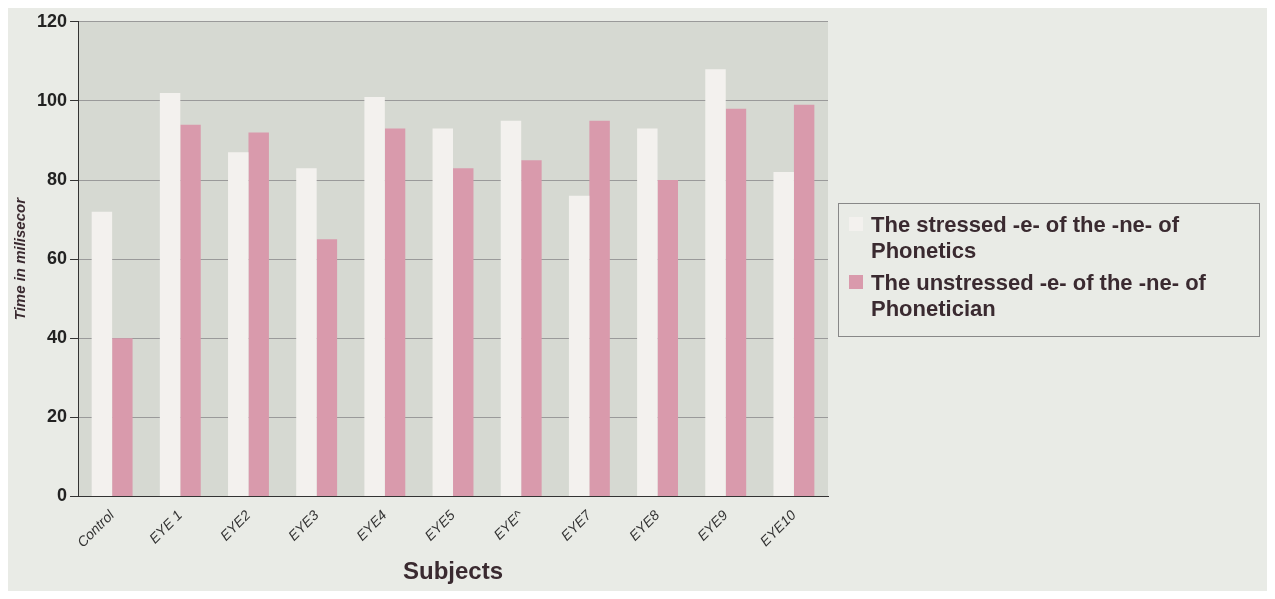 Image resolution: width=1275 pixels, height=599 pixels. I want to click on x-axis-title: Subjects, so click(453, 571).